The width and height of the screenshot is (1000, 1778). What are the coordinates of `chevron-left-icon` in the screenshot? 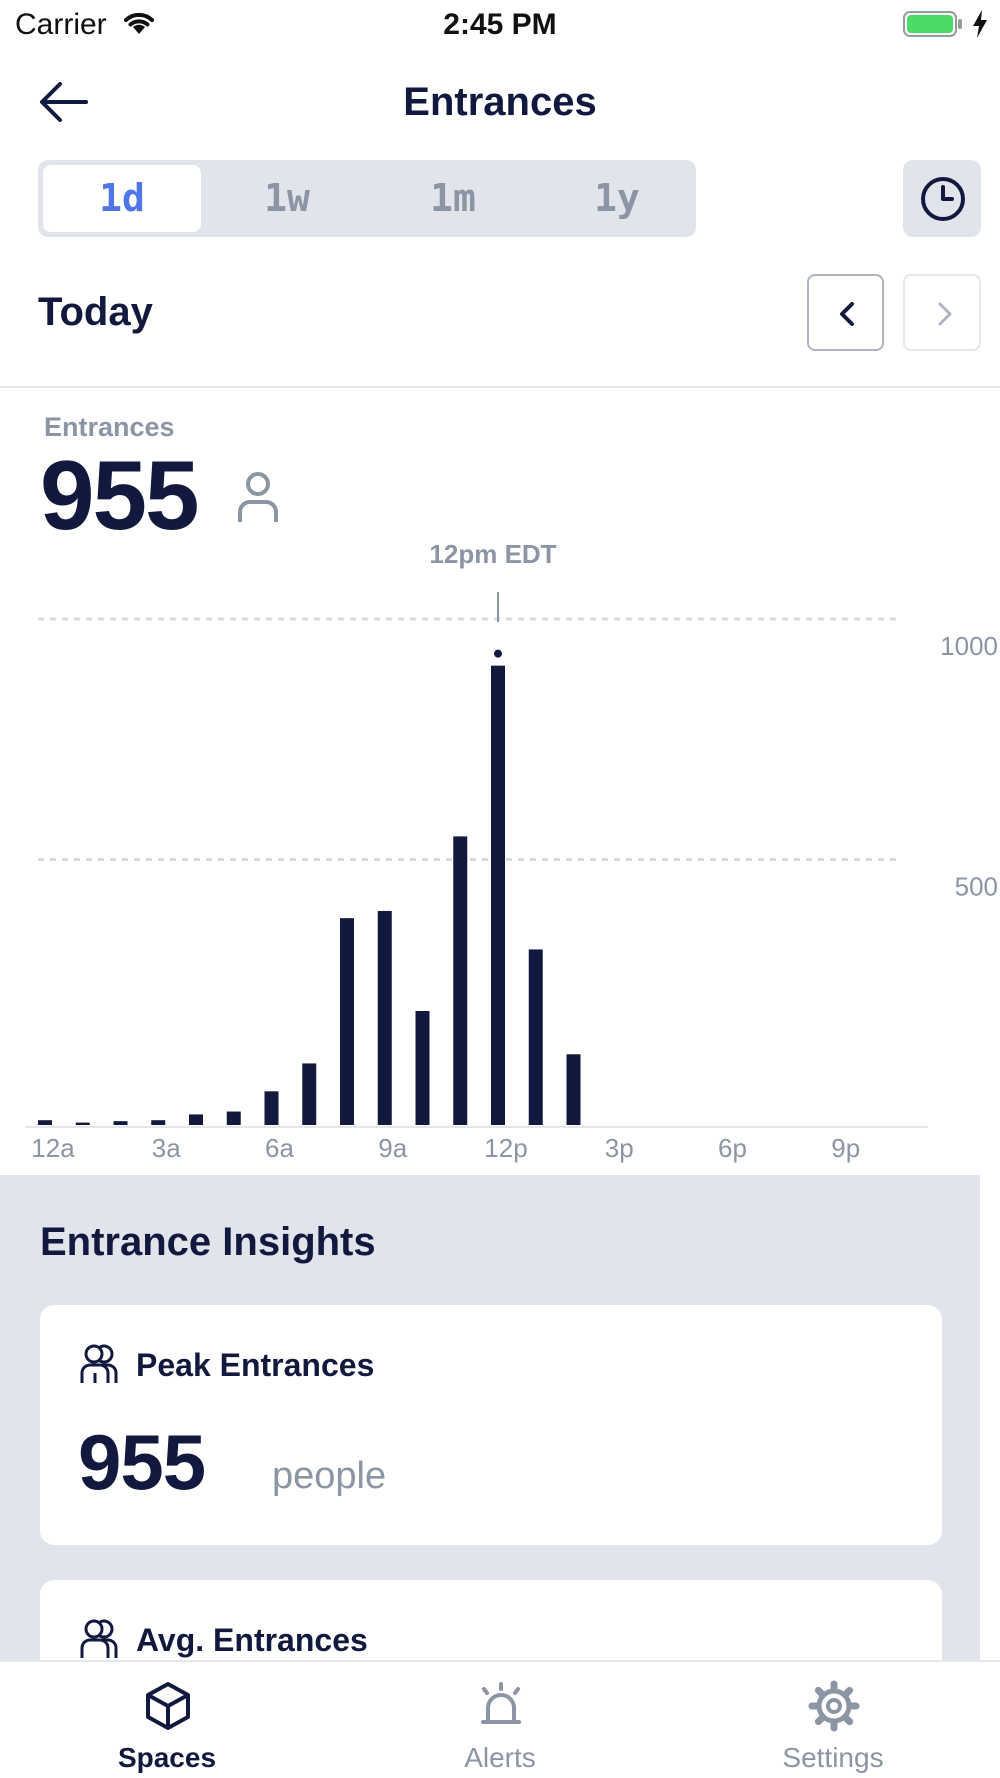 It's located at (847, 314).